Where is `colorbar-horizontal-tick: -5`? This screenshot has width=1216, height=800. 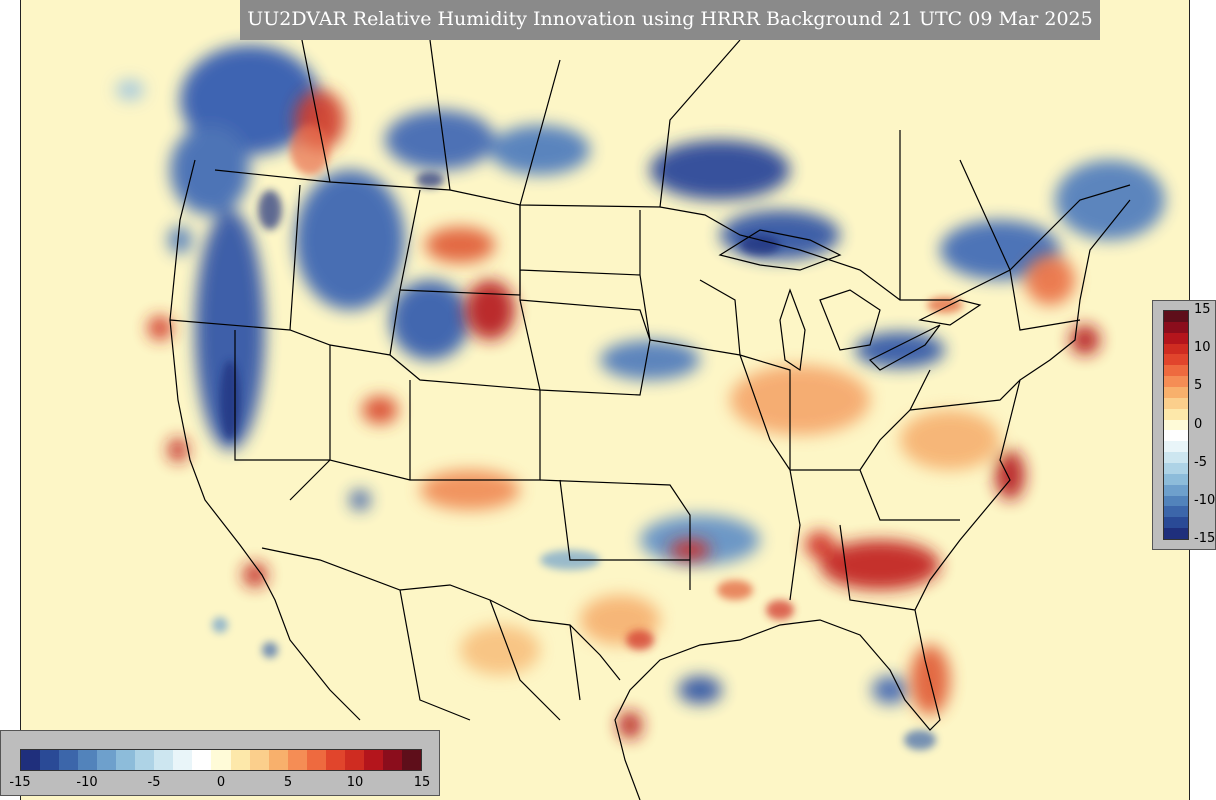
colorbar-horizontal-tick: -5 is located at coordinates (154, 782).